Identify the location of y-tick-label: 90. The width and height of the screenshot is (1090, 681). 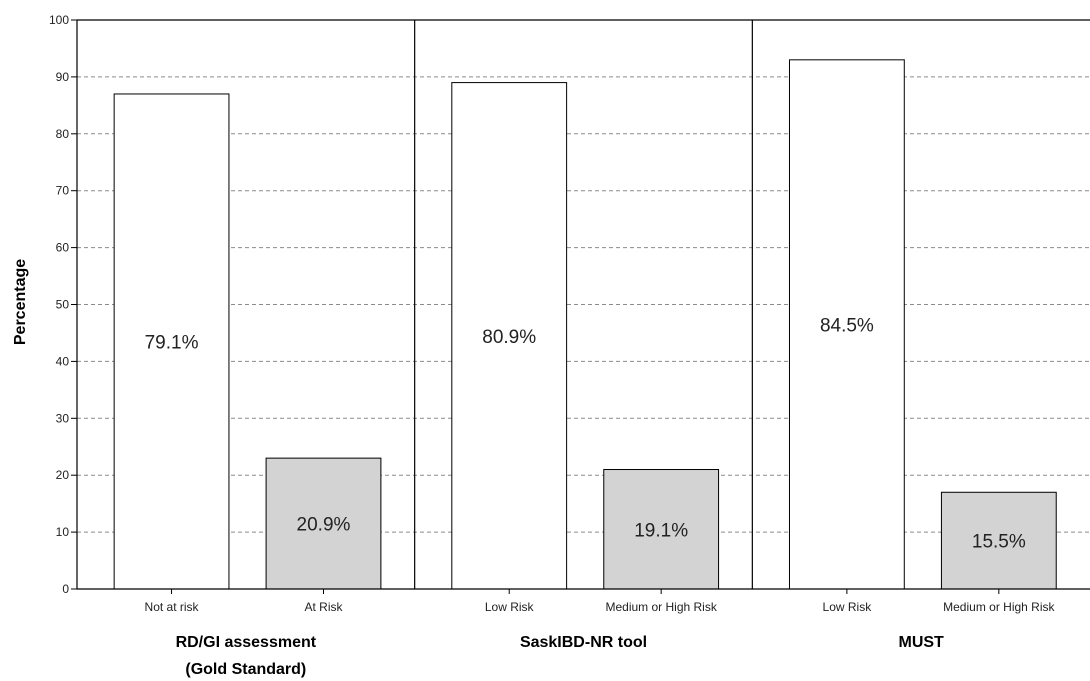
(63, 77).